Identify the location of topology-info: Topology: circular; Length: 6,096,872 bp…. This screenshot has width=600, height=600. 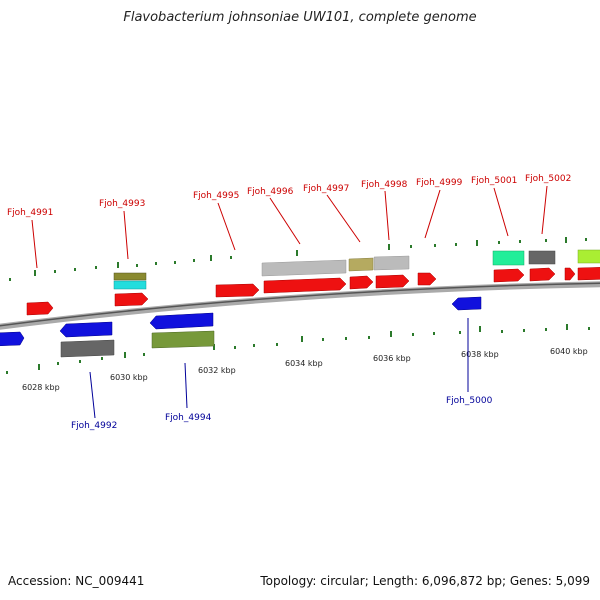
(425, 581).